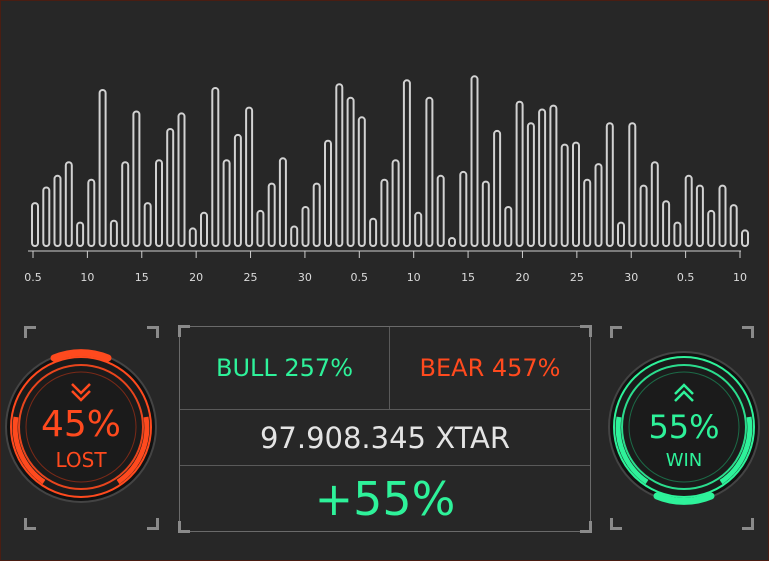 The height and width of the screenshot is (561, 769). I want to click on x-tick-label: 20, so click(522, 277).